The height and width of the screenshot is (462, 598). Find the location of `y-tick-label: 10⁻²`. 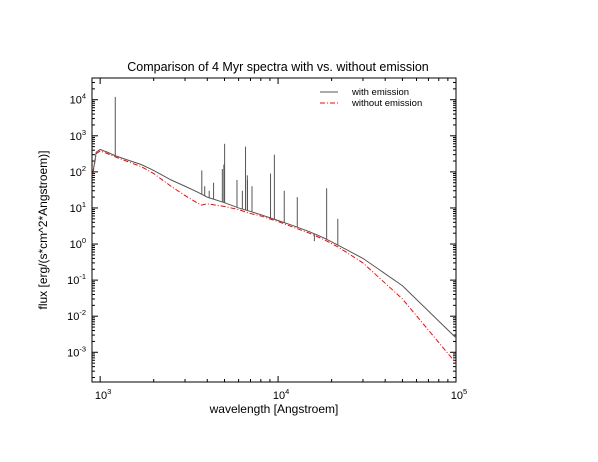

y-tick-label: 10⁻² is located at coordinates (76, 315).